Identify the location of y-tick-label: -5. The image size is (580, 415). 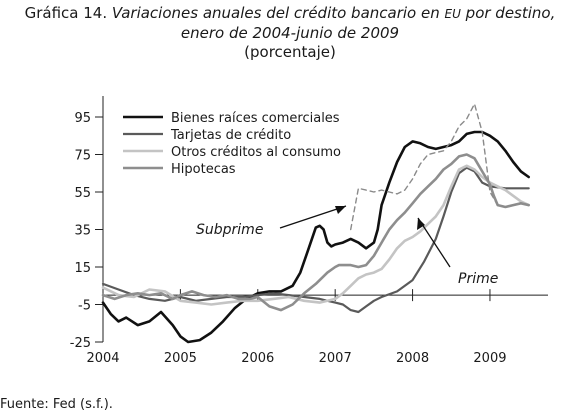
(84, 306).